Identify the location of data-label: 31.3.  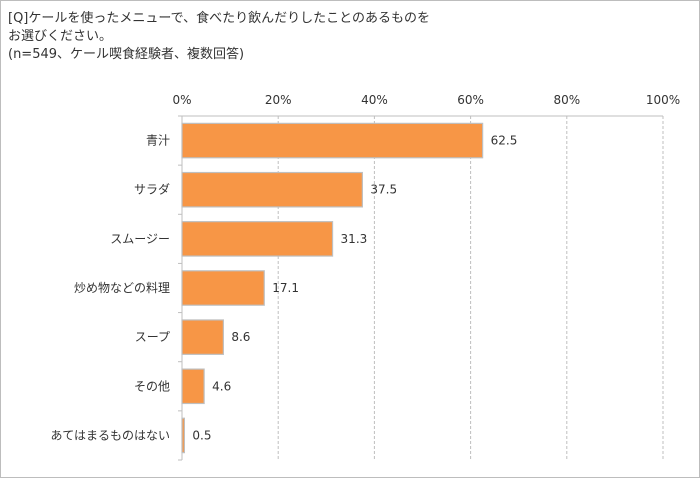
(354, 239).